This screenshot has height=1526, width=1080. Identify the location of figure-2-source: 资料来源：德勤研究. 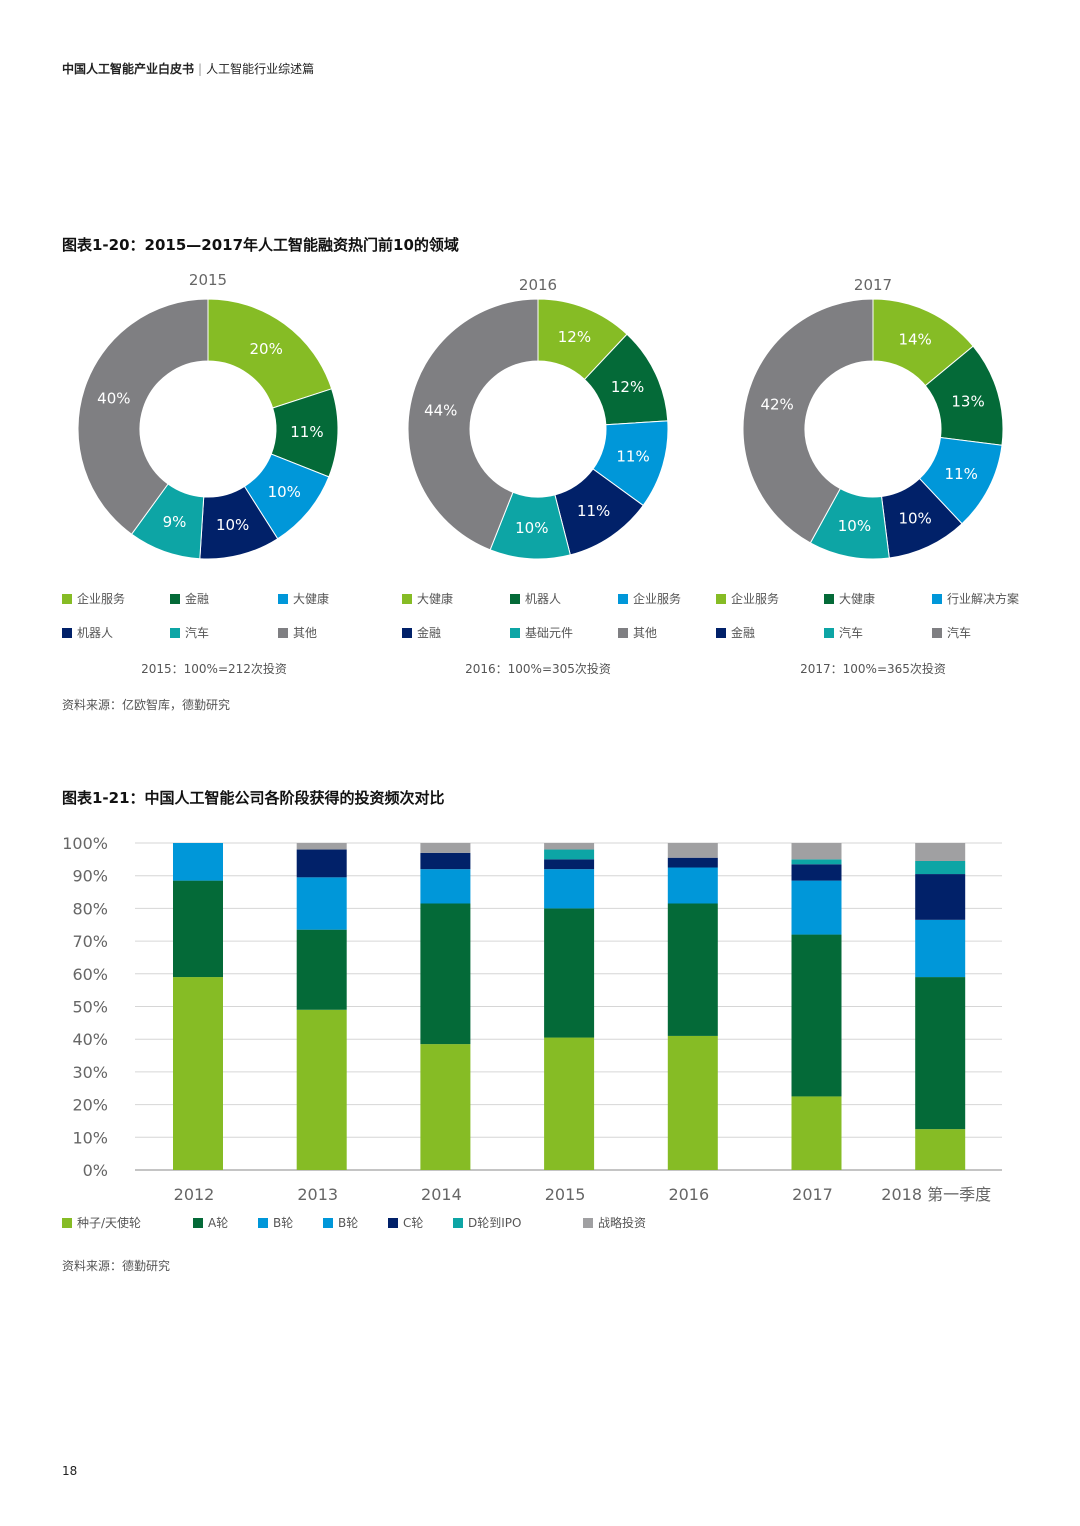
(116, 1266).